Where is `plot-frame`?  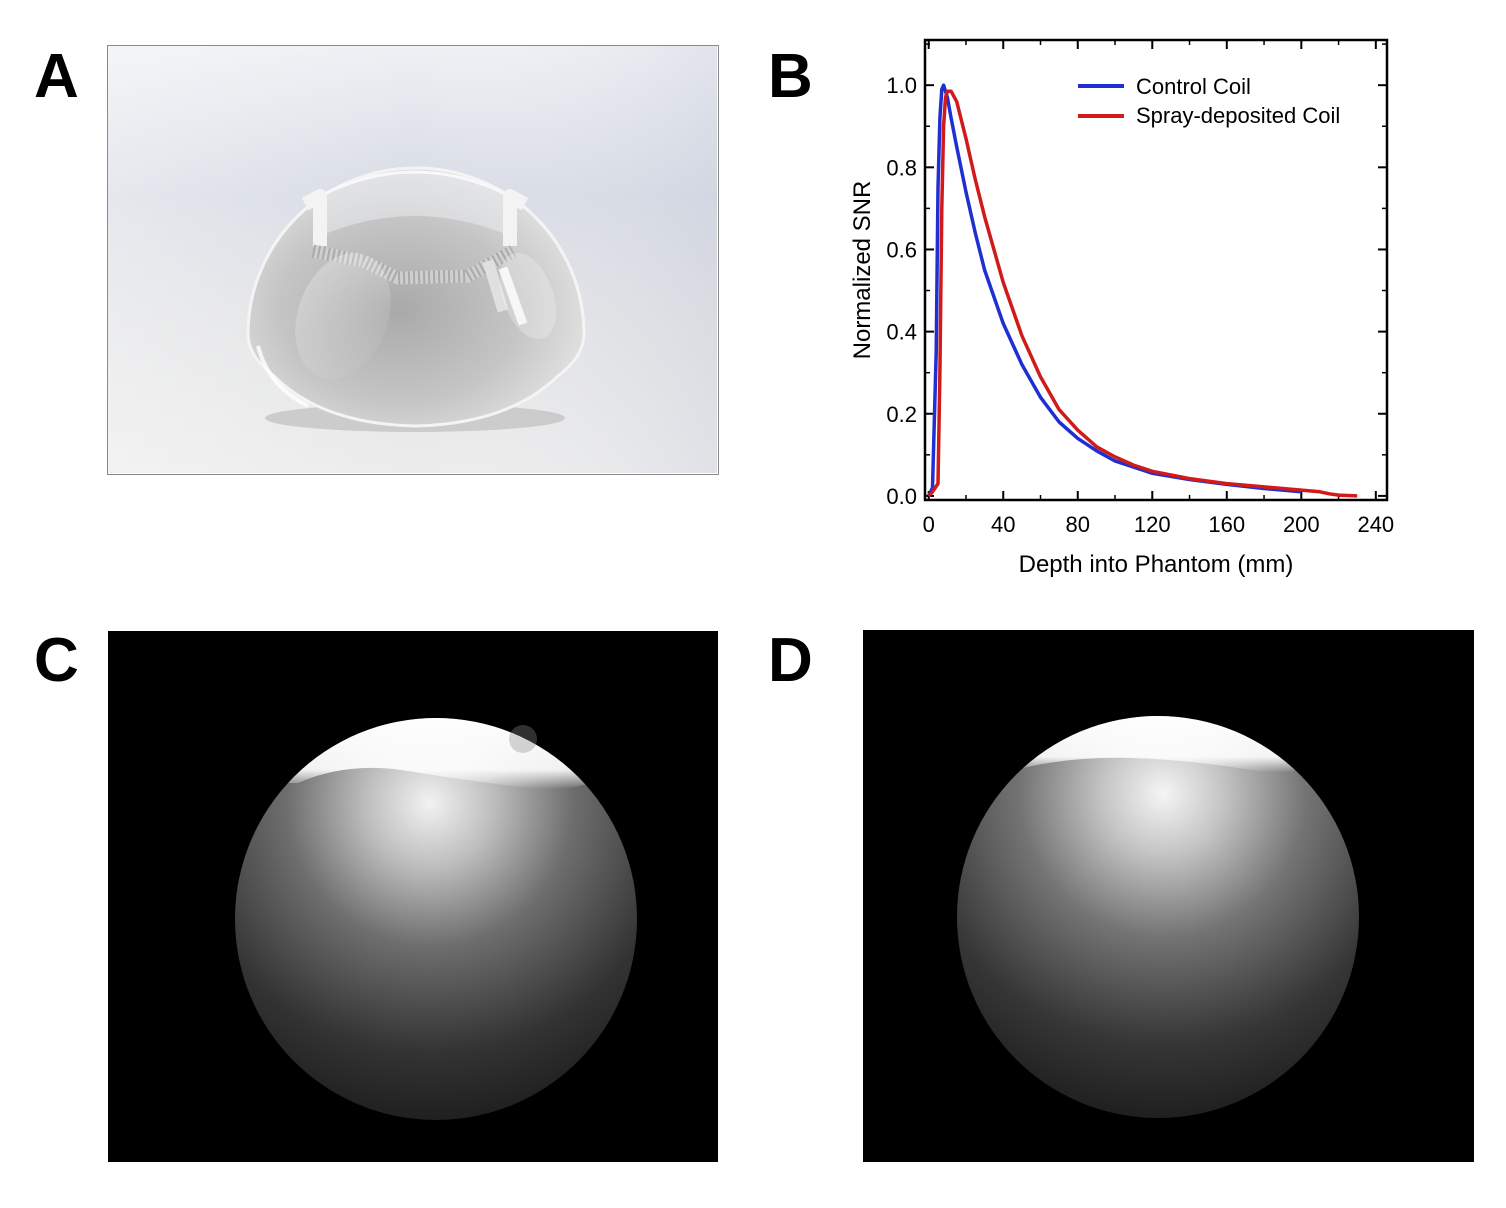
plot-frame is located at coordinates (1156, 270).